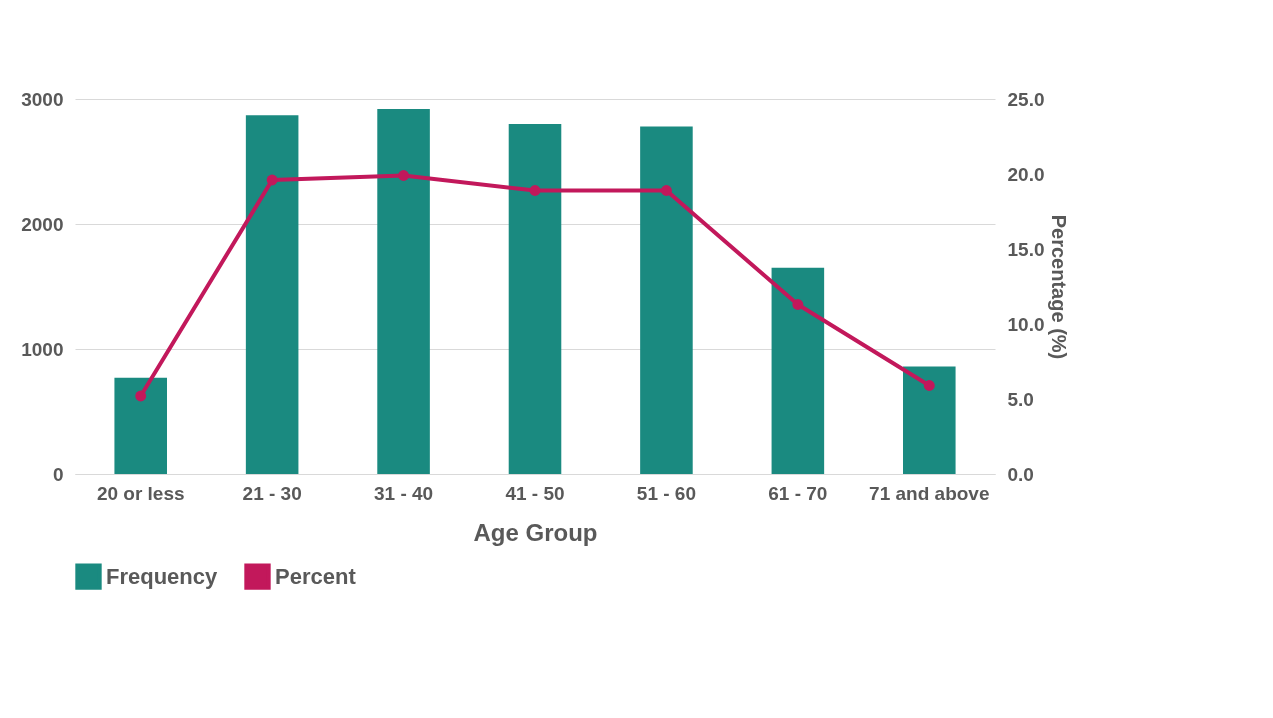  Describe the element at coordinates (42, 224) in the screenshot. I see `y-tick-label: 2000` at that location.